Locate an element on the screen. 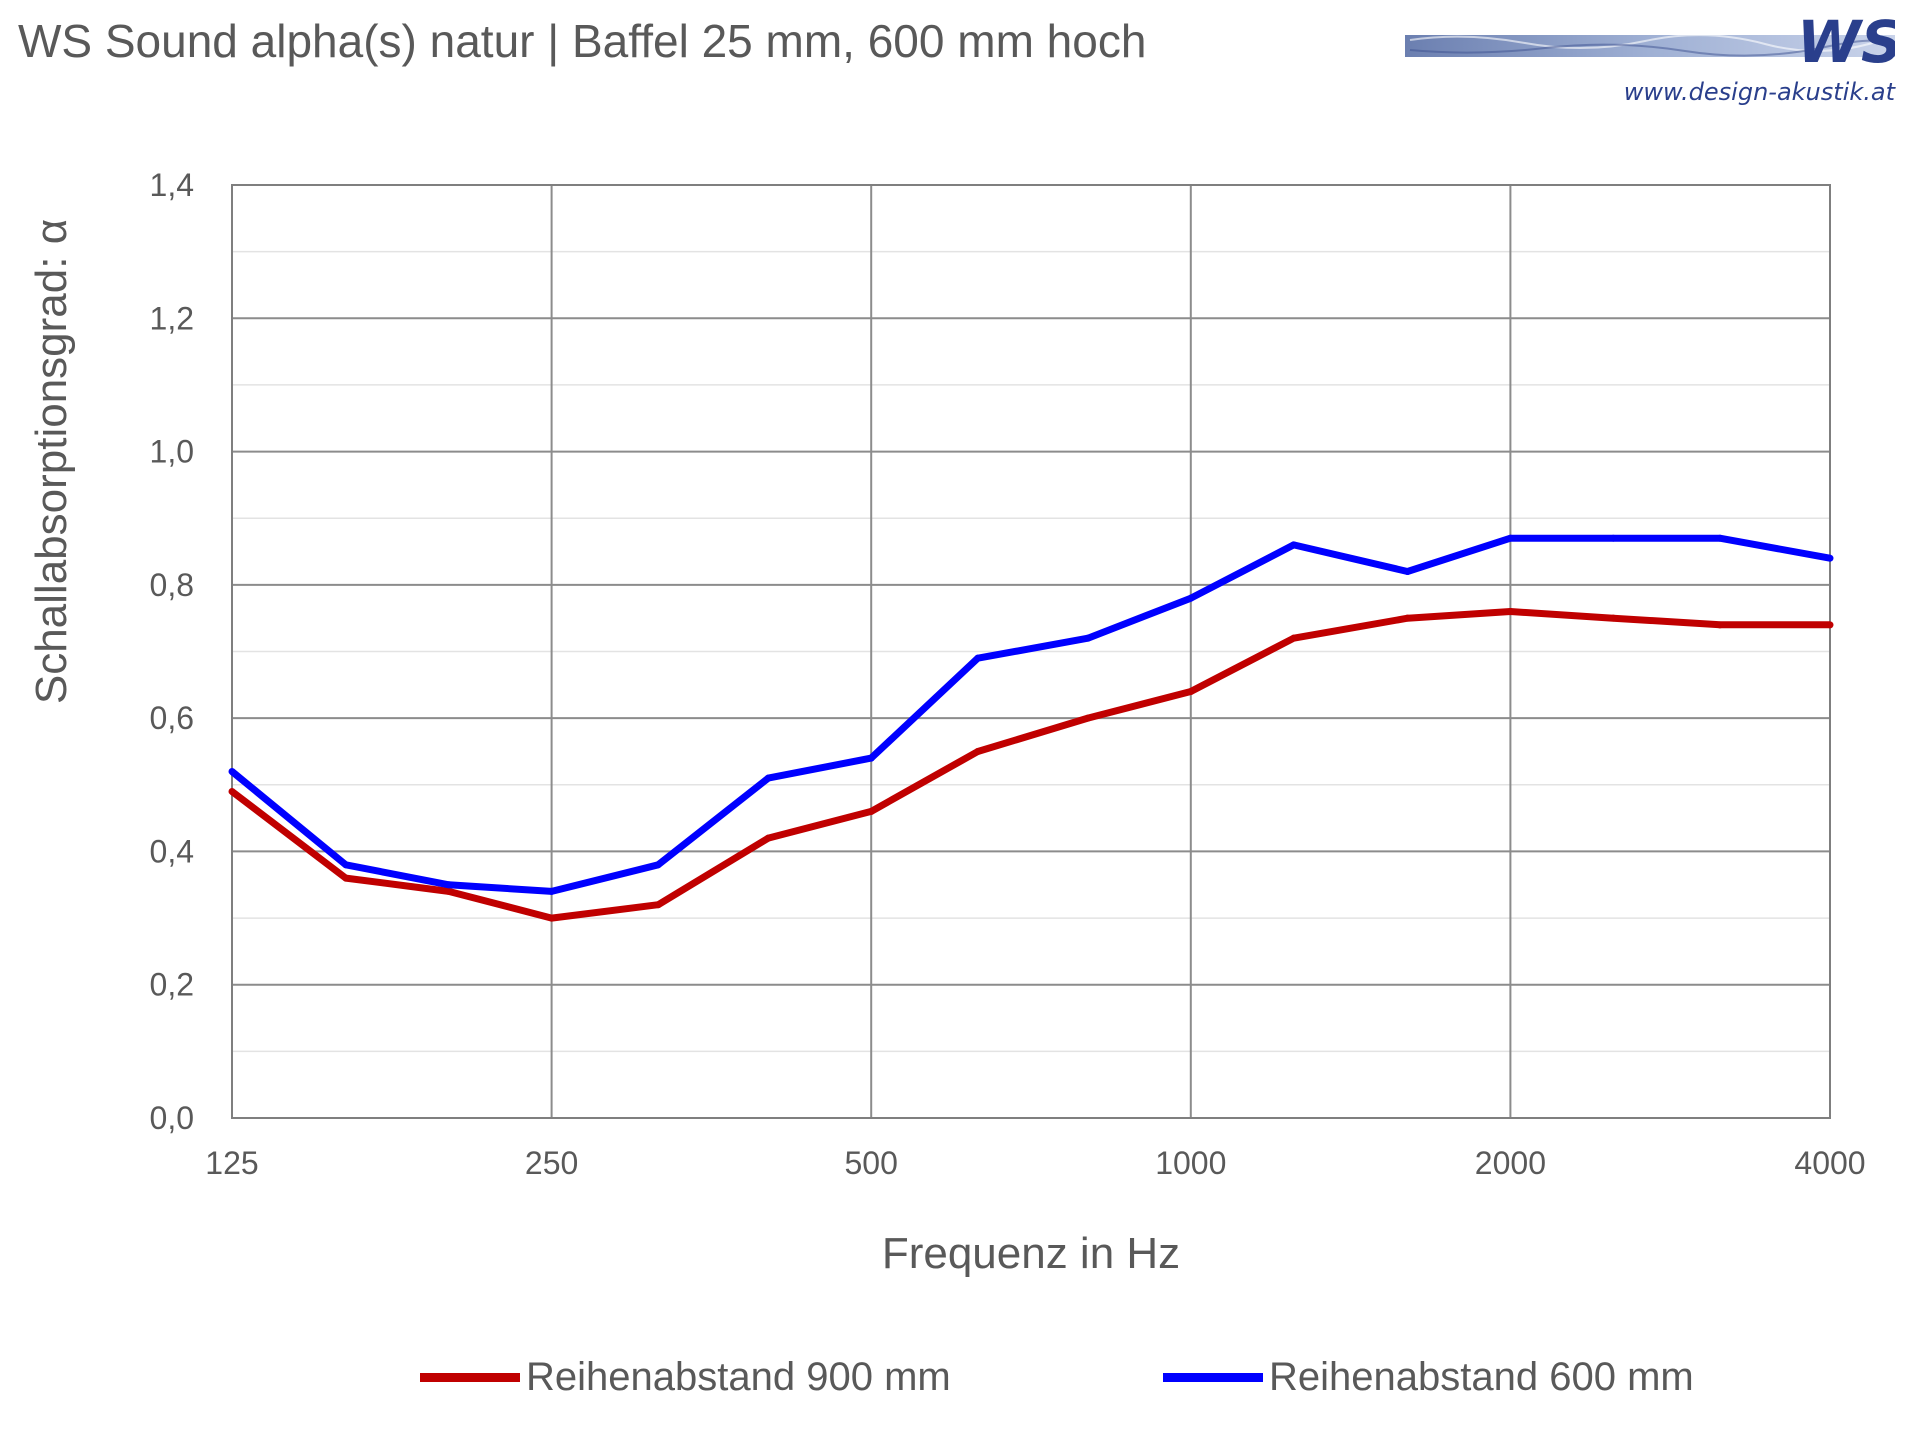 The image size is (1906, 1430). x-tick-label: 2000 is located at coordinates (1510, 1163).